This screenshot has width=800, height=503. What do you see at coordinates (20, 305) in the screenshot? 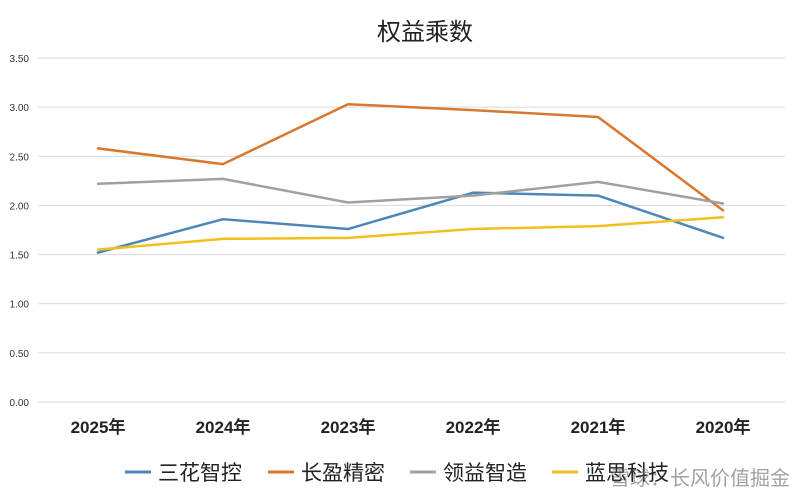
I see `y-tick-label: 1.00` at bounding box center [20, 305].